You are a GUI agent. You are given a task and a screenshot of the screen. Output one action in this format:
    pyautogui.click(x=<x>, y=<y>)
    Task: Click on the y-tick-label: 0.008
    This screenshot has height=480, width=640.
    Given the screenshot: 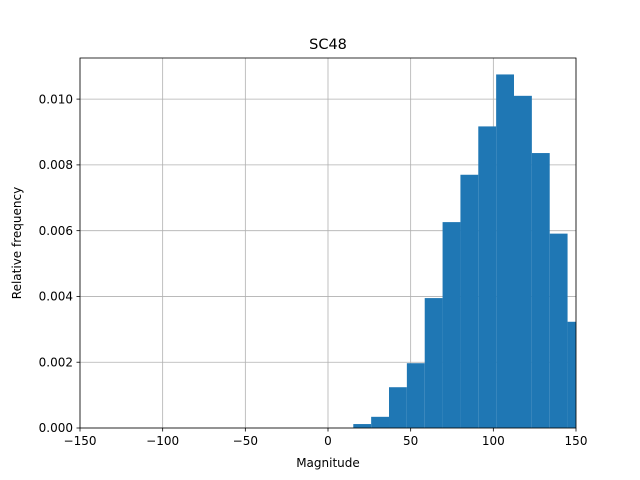 What is the action you would take?
    pyautogui.click(x=56, y=165)
    